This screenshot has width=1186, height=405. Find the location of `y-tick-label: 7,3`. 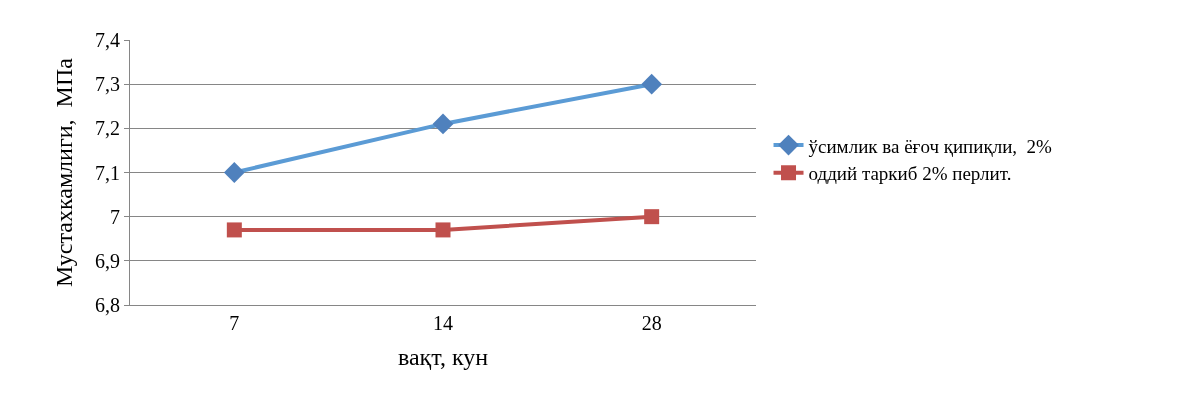

y-tick-label: 7,3 is located at coordinates (107, 84).